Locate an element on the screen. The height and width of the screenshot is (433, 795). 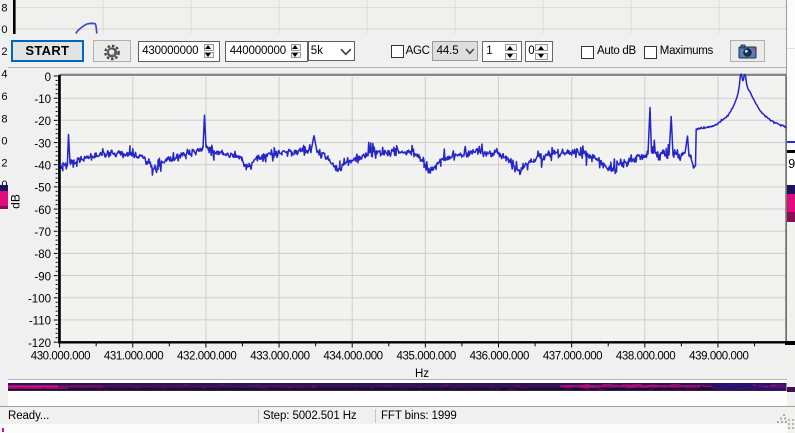
svg-text: 434.000.000 is located at coordinates (352, 357).